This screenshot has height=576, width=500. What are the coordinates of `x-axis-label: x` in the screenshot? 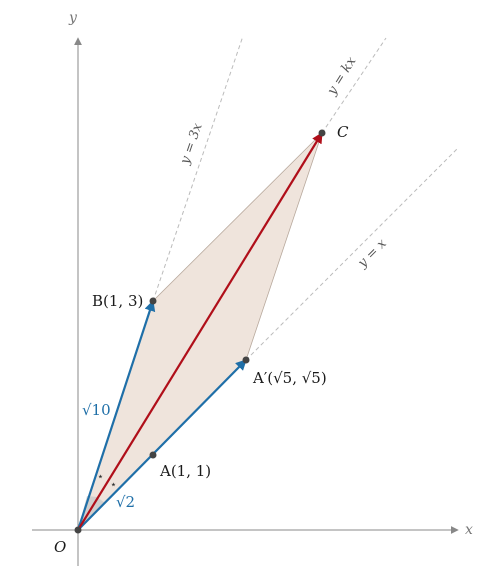 It's located at (469, 530).